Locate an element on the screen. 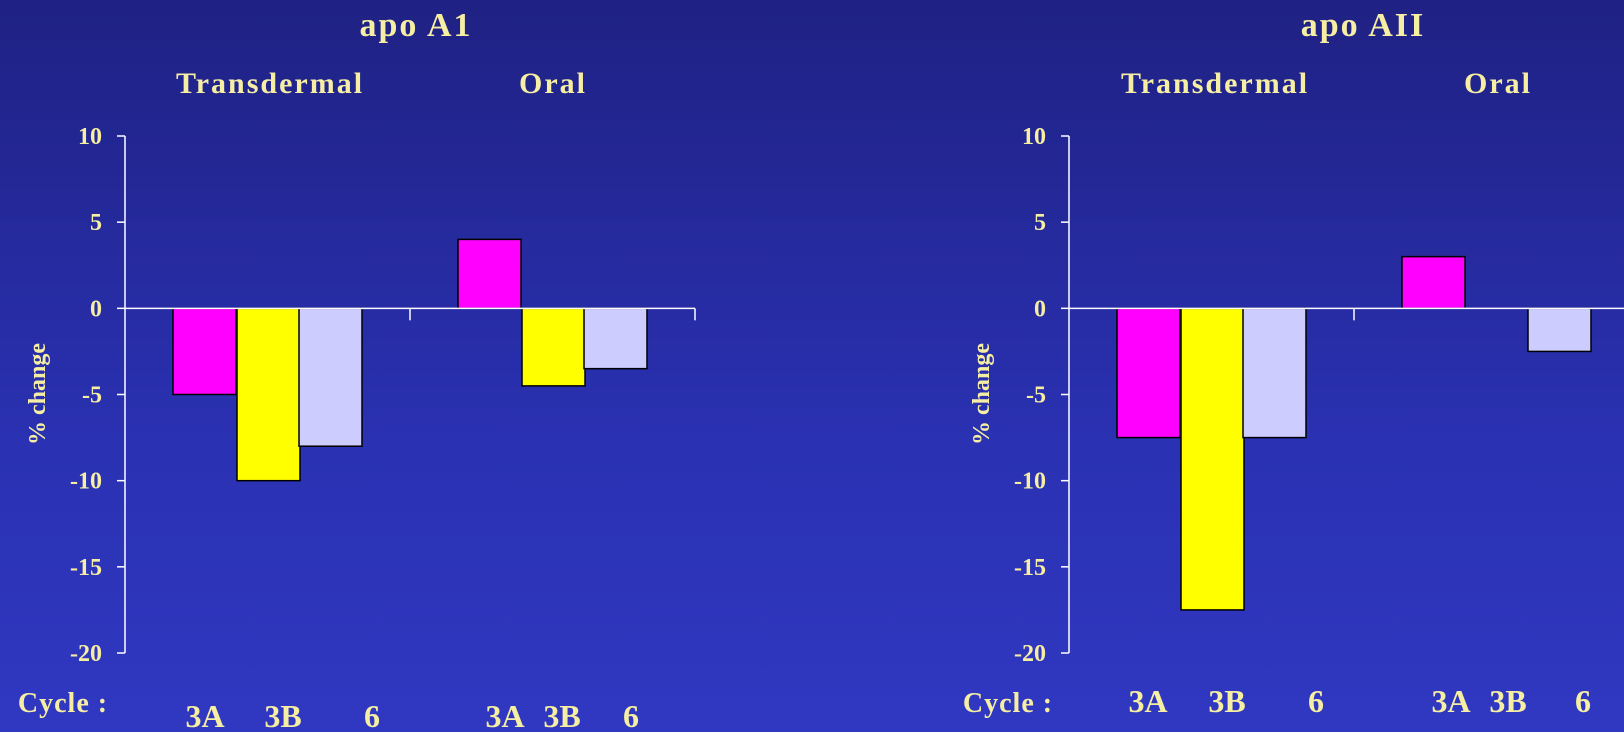 The width and height of the screenshot is (1624, 732). bar-oral-3b is located at coordinates (553, 347).